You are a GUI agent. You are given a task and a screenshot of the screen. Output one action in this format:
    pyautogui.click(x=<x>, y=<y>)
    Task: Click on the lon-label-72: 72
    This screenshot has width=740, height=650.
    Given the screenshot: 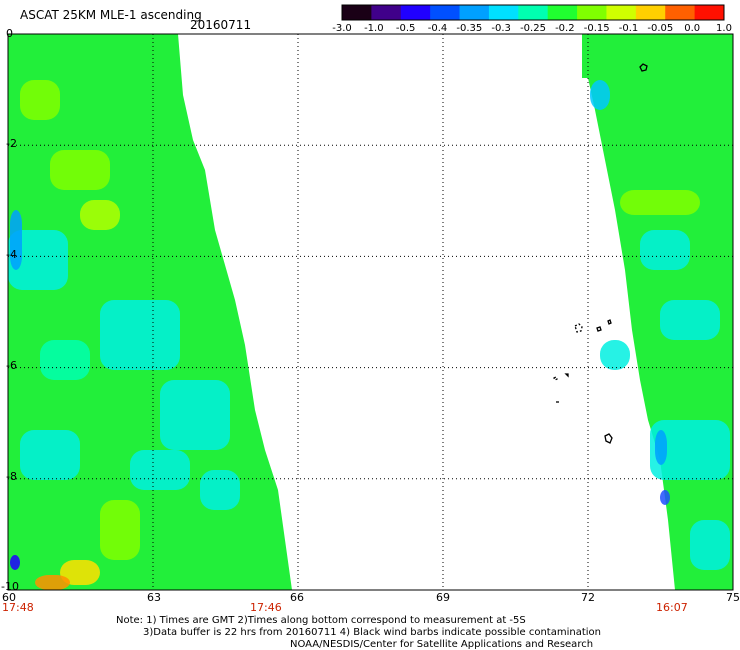 What is the action you would take?
    pyautogui.click(x=588, y=597)
    